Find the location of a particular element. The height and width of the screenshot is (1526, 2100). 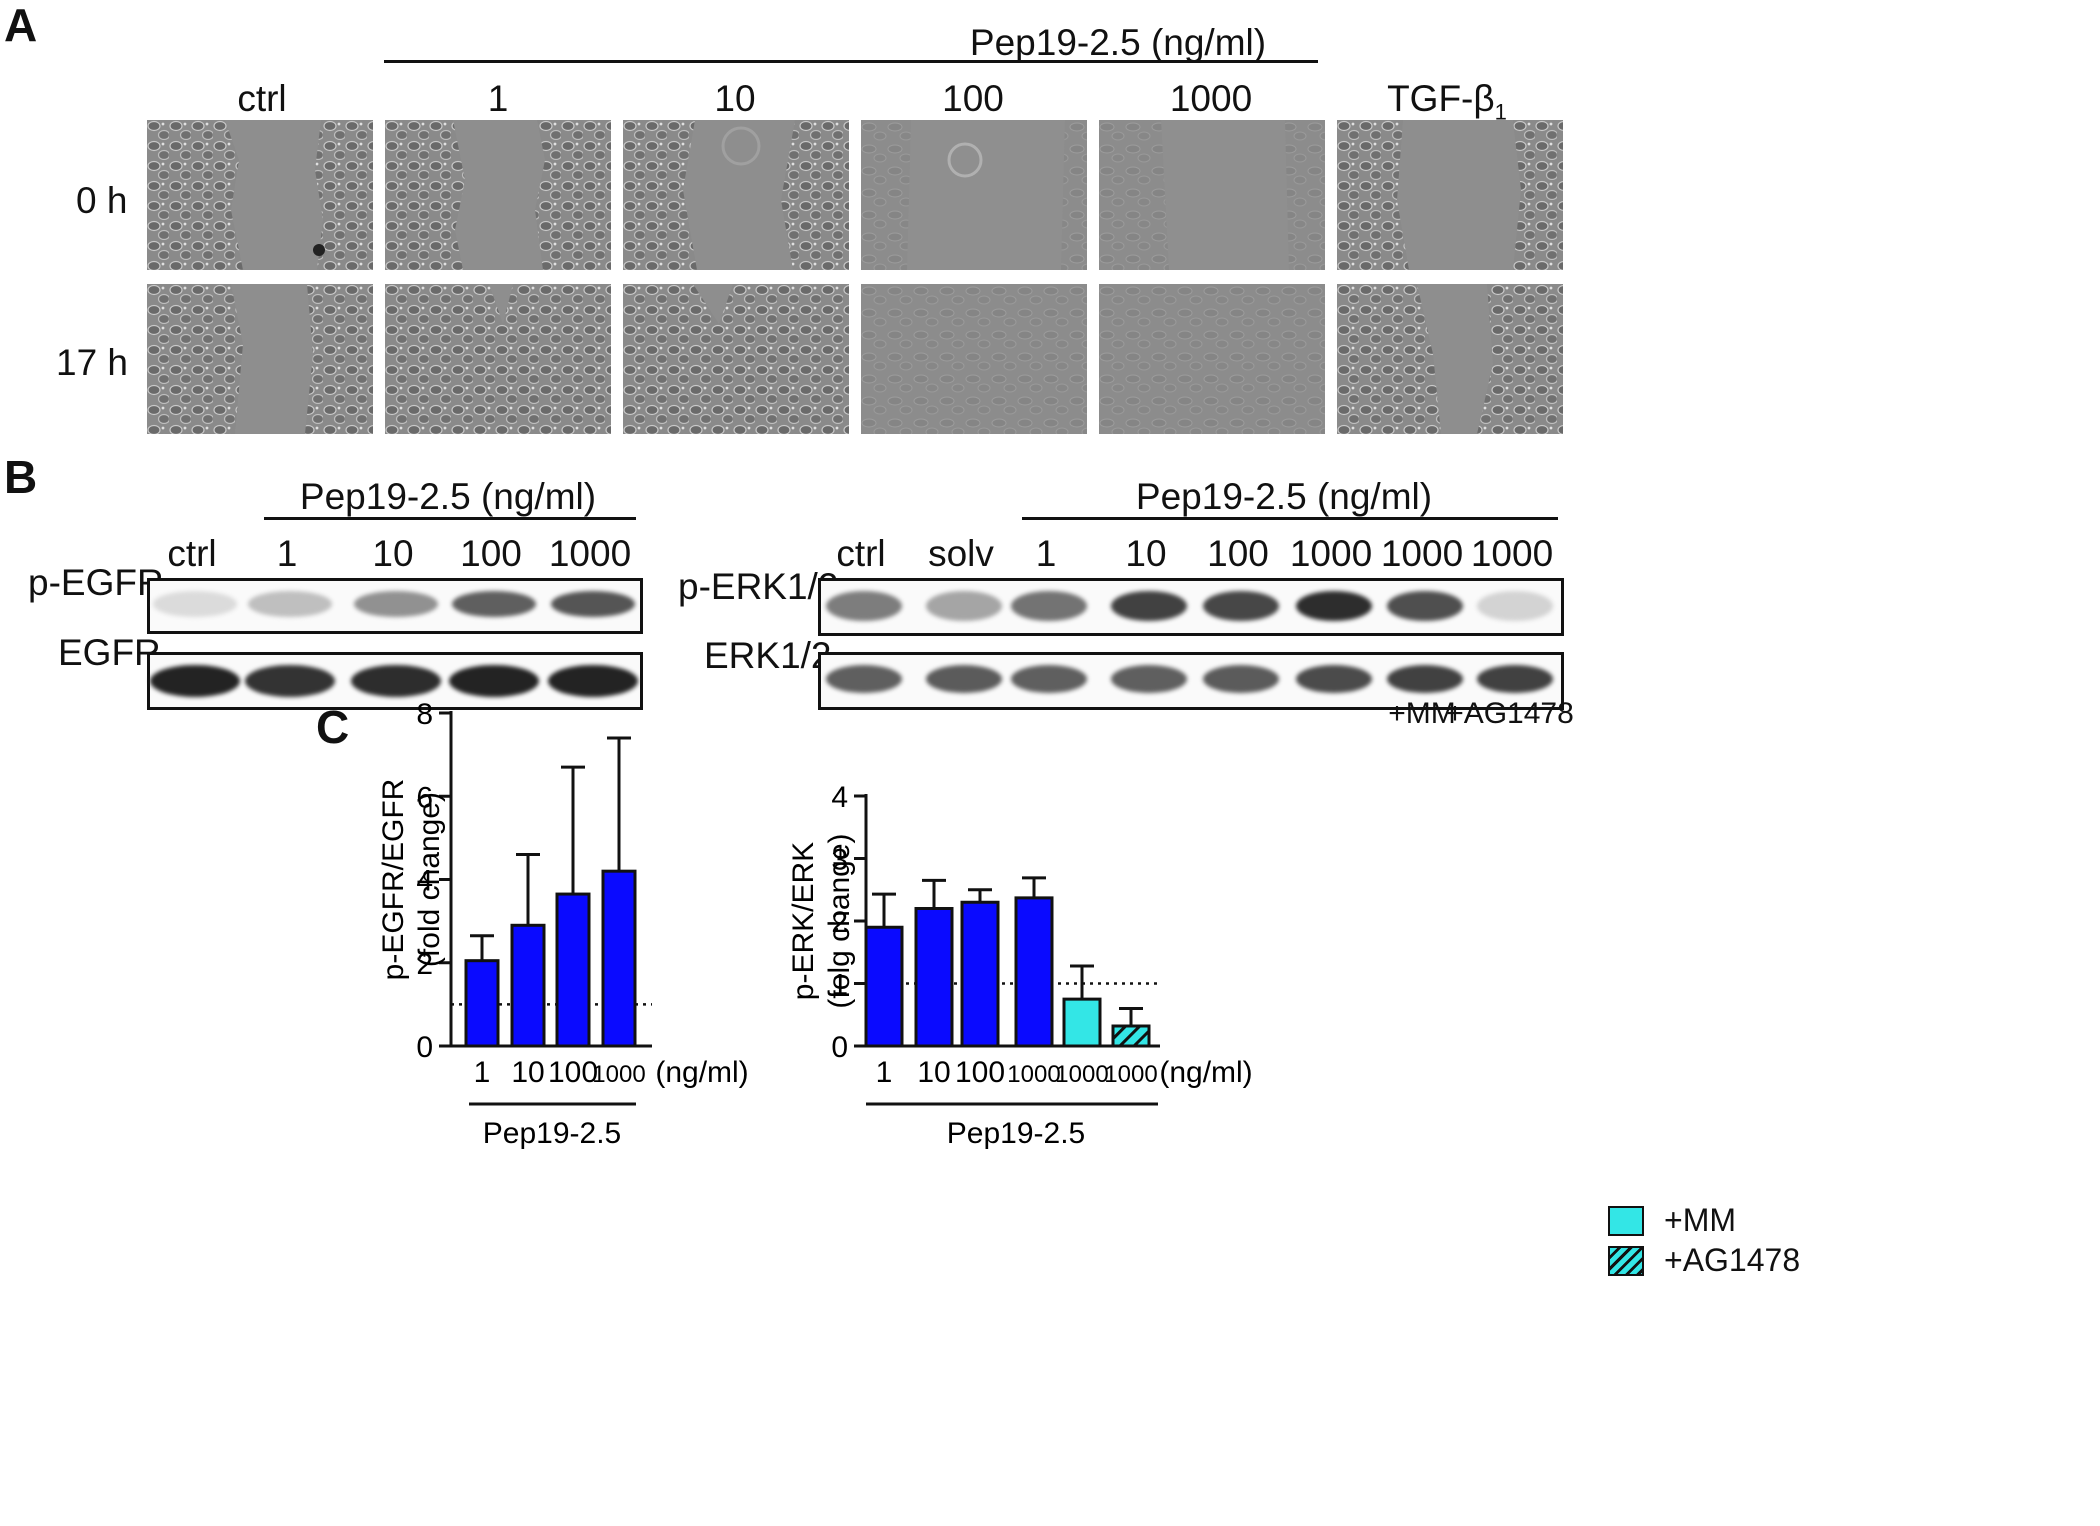

blot-strip-egfr is located at coordinates (395, 681).